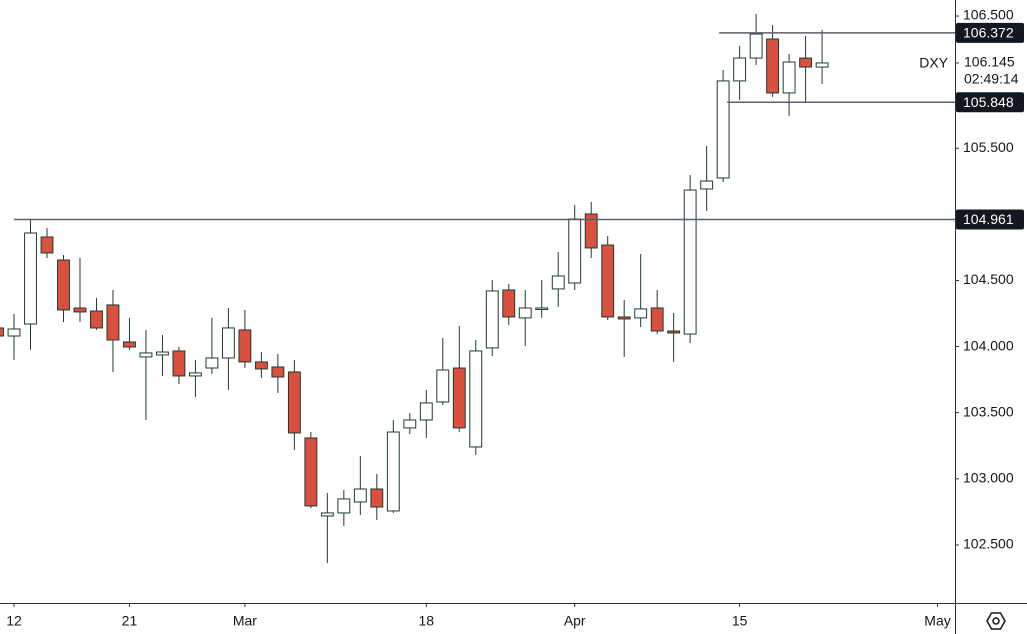  Describe the element at coordinates (988, 147) in the screenshot. I see `y-tick-label: 105.500` at that location.